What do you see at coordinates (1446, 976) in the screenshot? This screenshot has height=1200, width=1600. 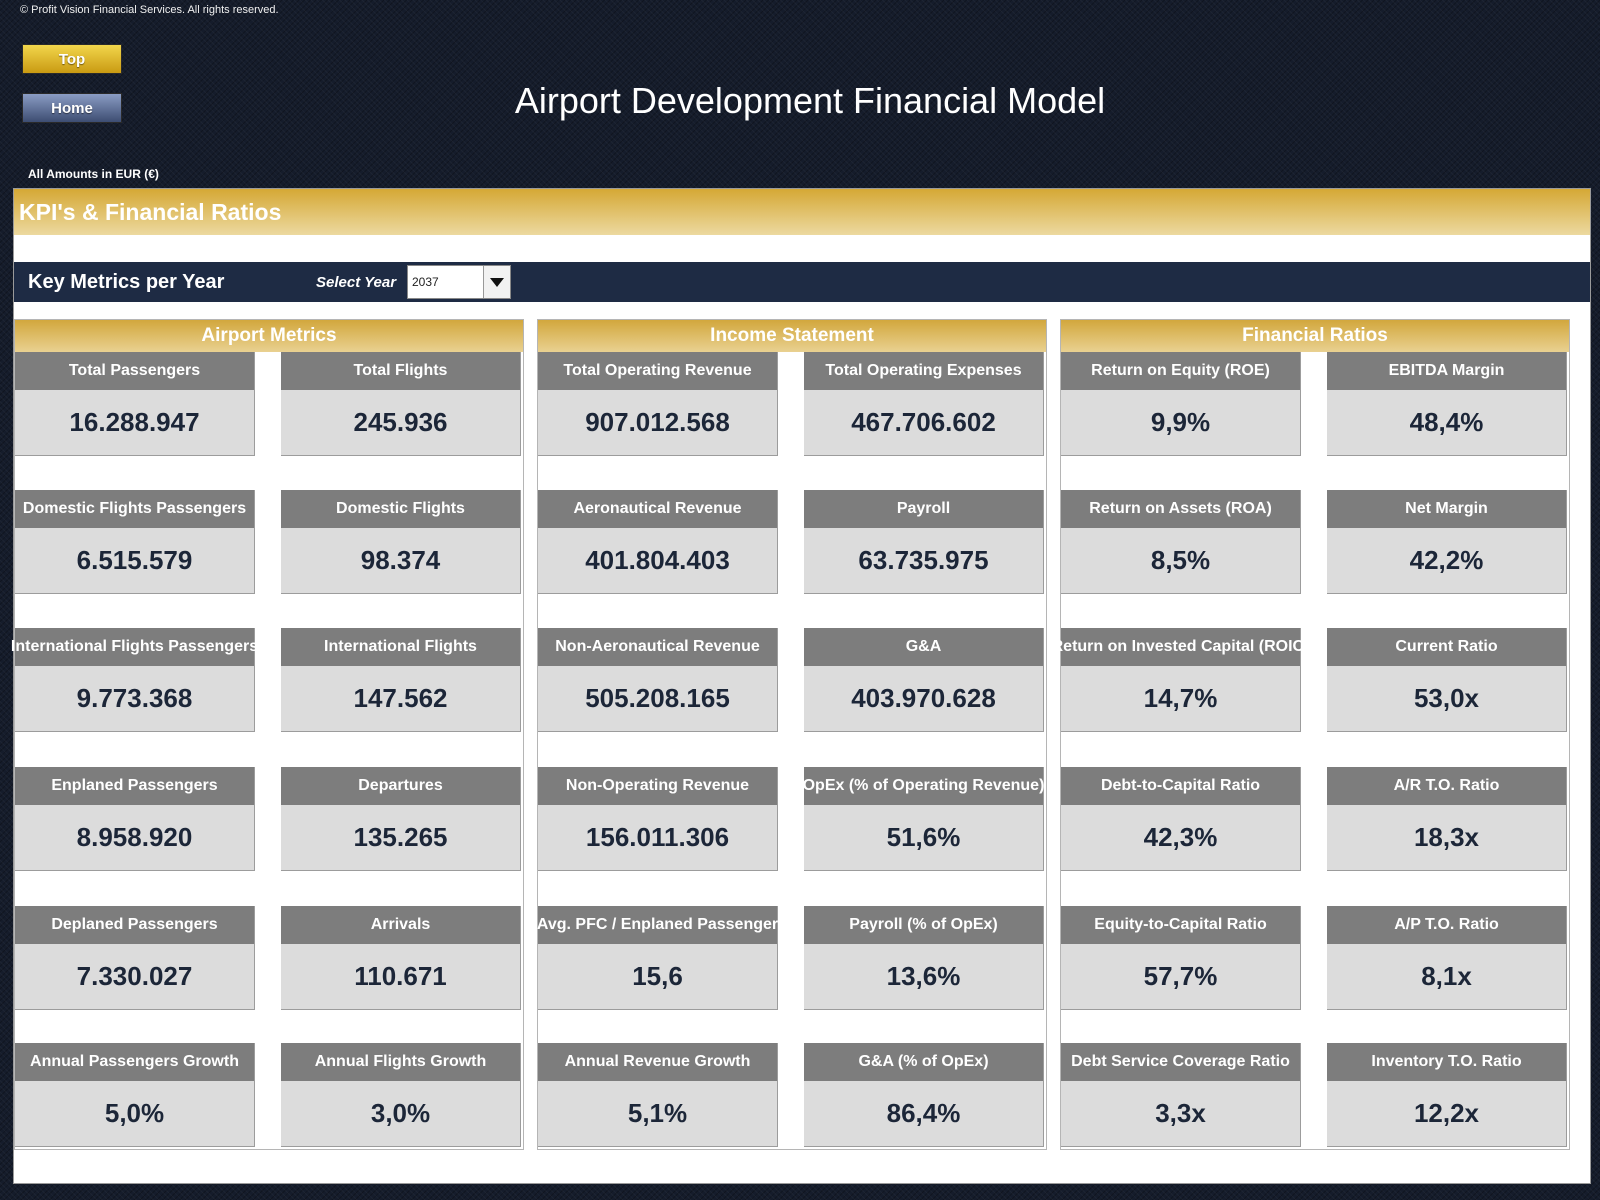 I see `kpi-value: 8,1x` at bounding box center [1446, 976].